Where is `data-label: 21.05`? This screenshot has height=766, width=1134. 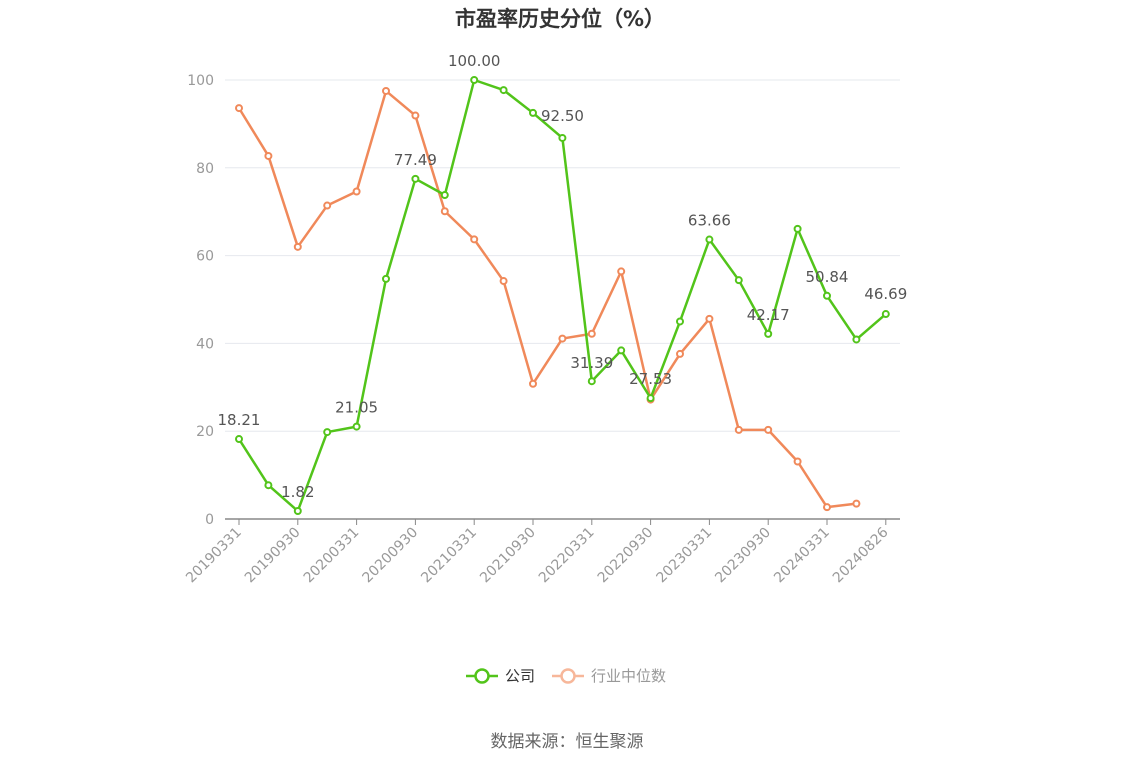
data-label: 21.05 is located at coordinates (356, 408).